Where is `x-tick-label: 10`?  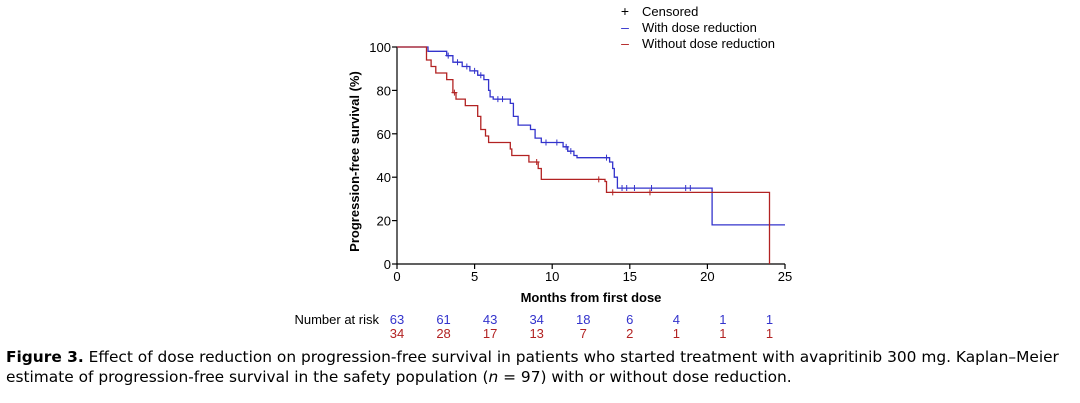
x-tick-label: 10 is located at coordinates (552, 276).